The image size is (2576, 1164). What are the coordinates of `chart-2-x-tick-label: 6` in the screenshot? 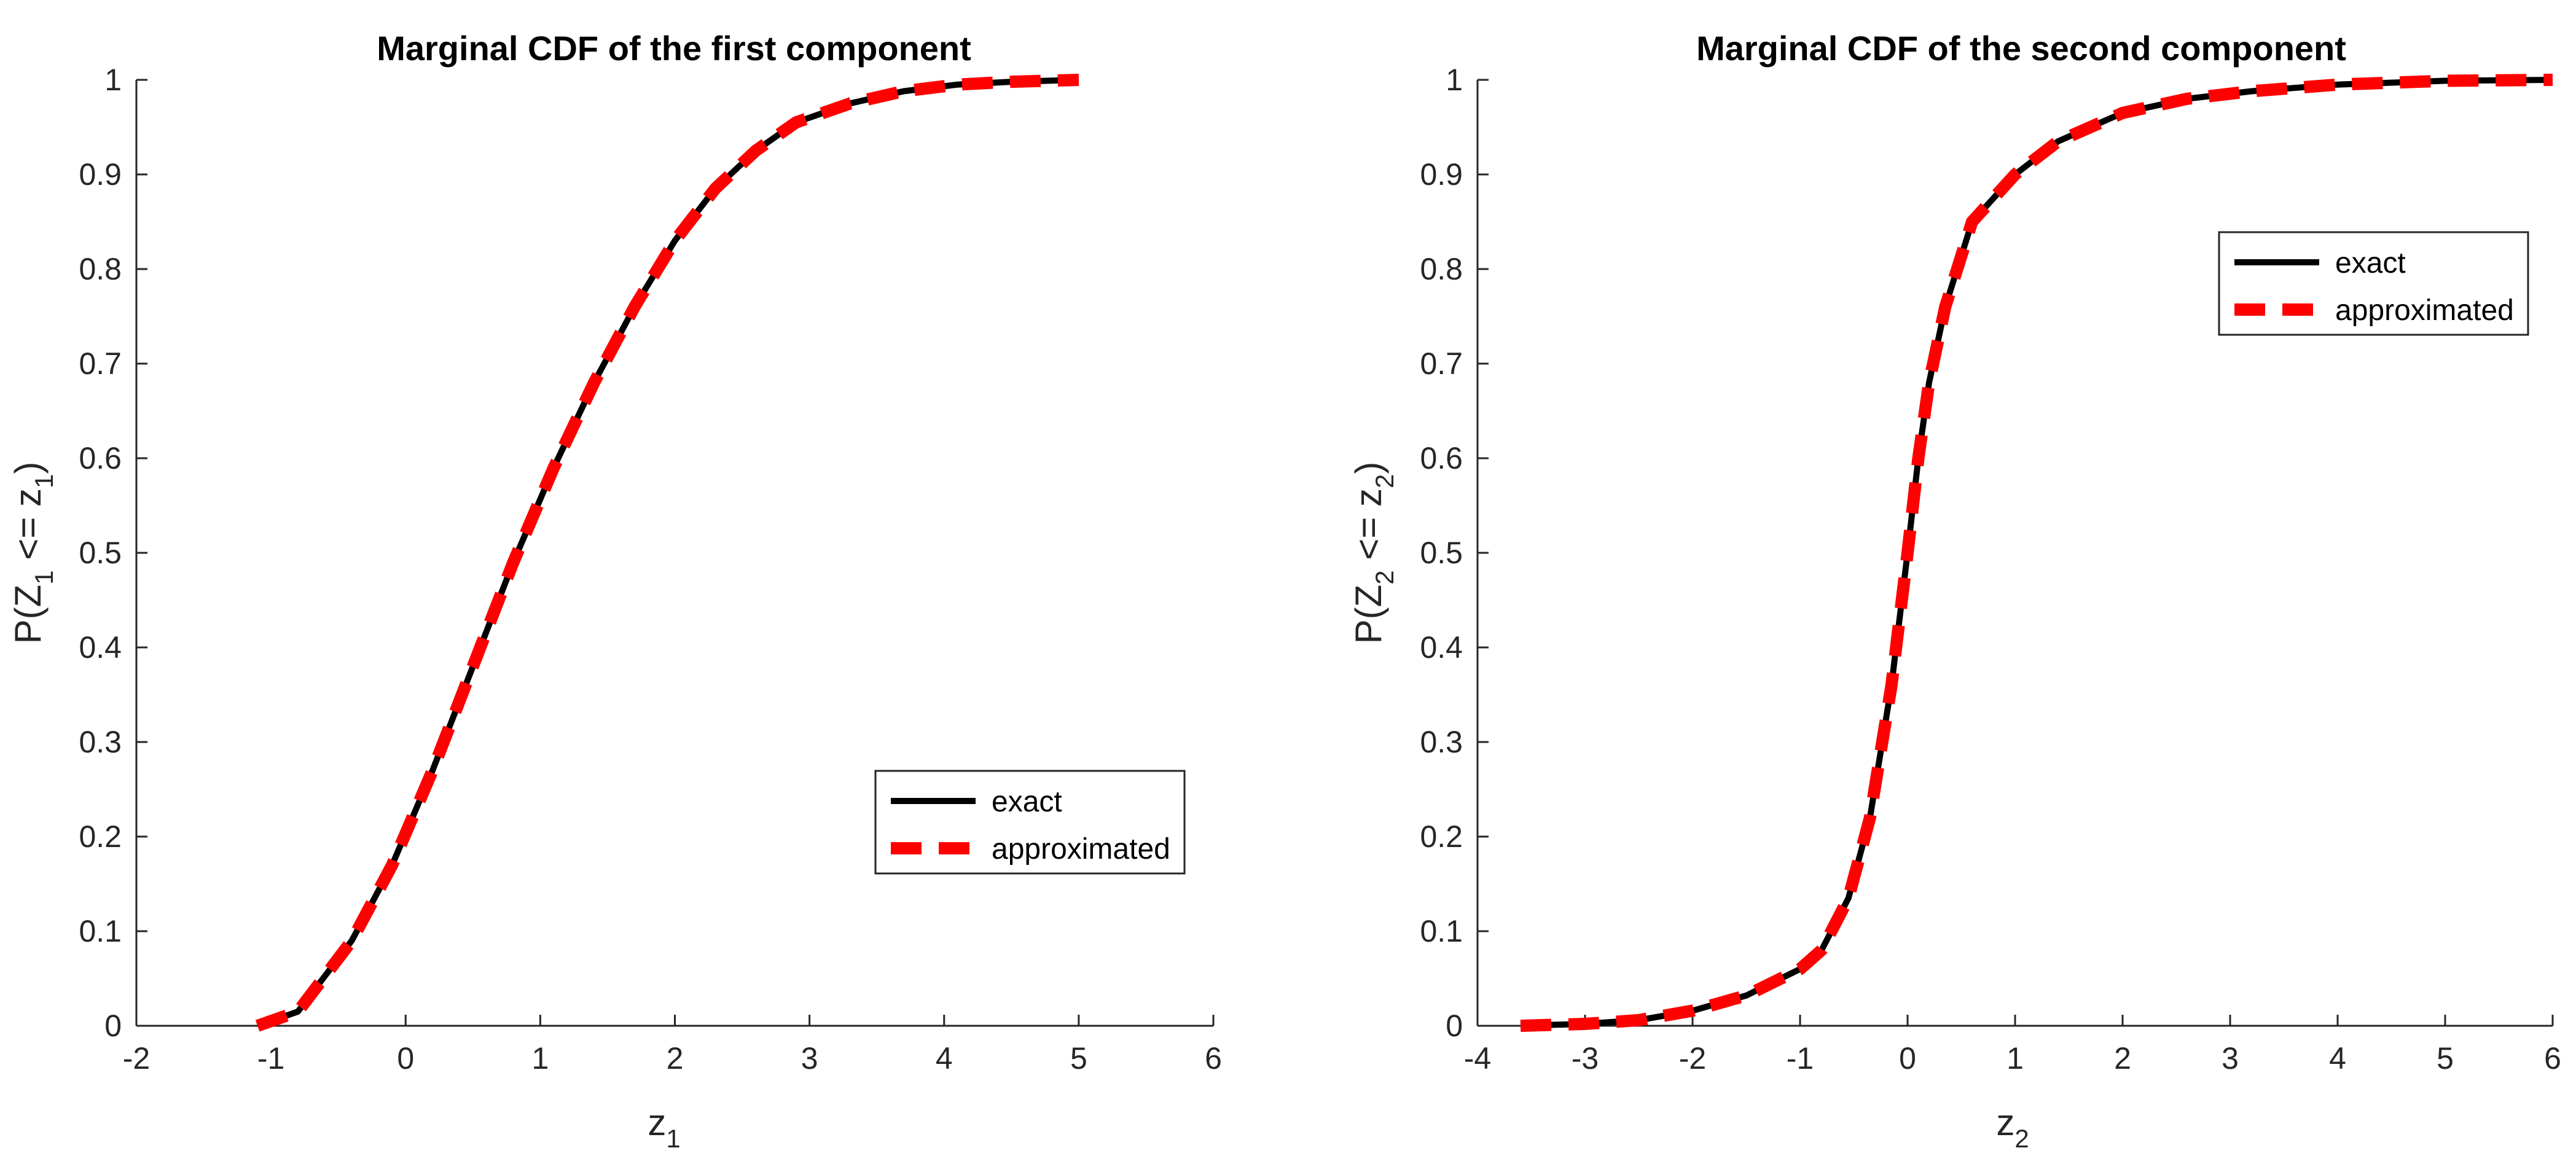 It's located at (2552, 1058).